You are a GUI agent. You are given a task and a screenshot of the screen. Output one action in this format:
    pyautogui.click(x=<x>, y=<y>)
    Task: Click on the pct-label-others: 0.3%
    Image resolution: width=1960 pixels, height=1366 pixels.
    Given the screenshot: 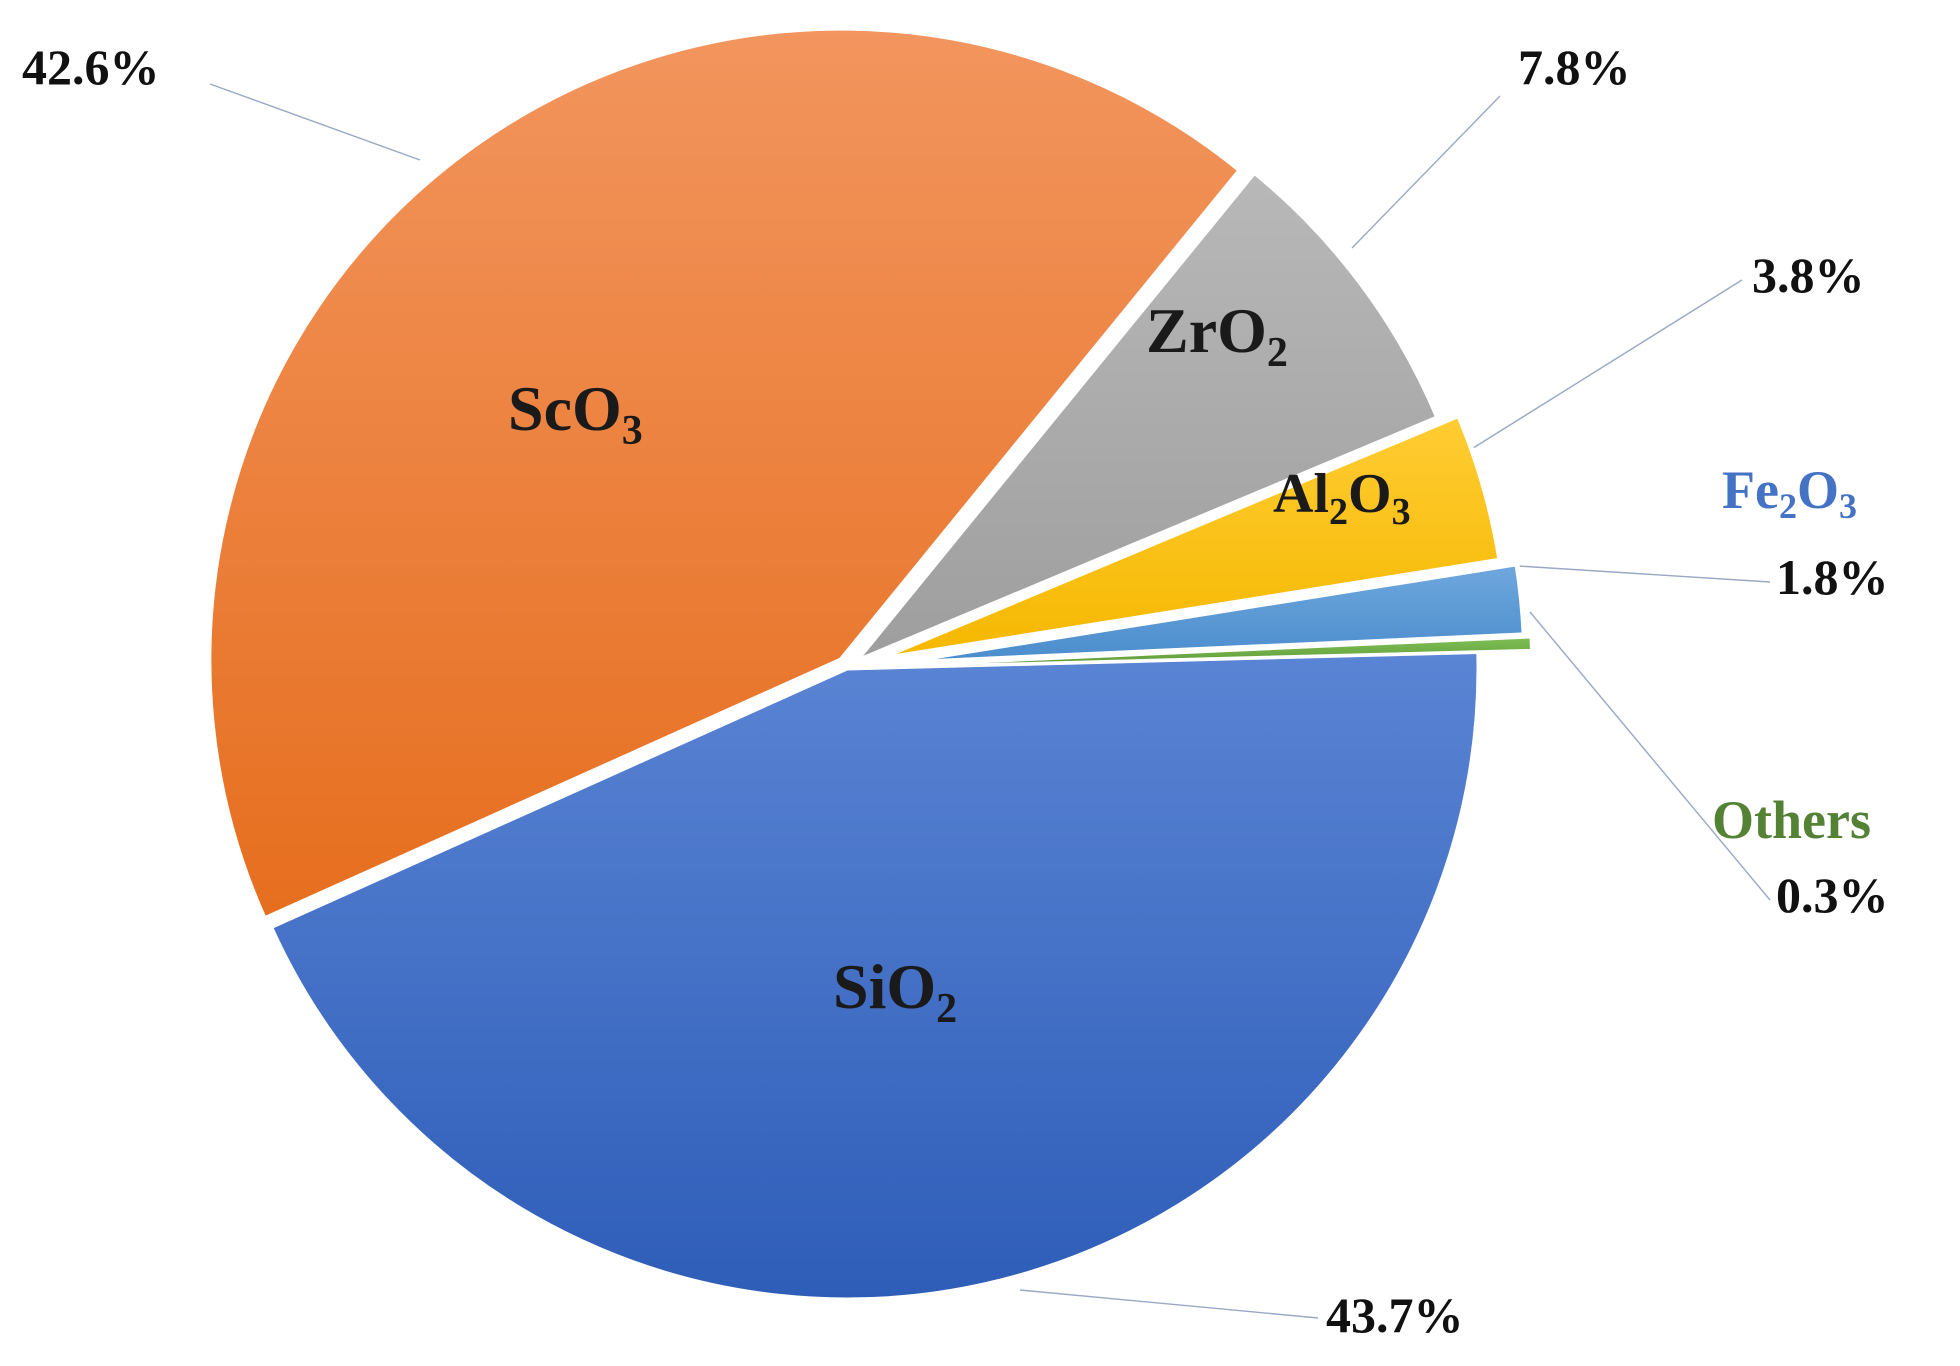 What is the action you would take?
    pyautogui.click(x=1832, y=895)
    